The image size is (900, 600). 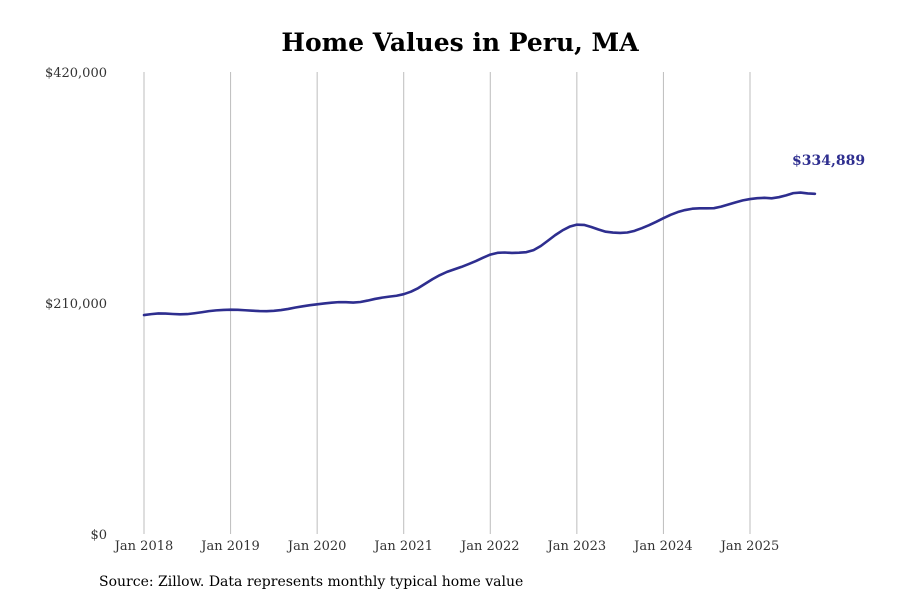 What do you see at coordinates (460, 42) in the screenshot?
I see `chart-title: Home Values in Peru, MA` at bounding box center [460, 42].